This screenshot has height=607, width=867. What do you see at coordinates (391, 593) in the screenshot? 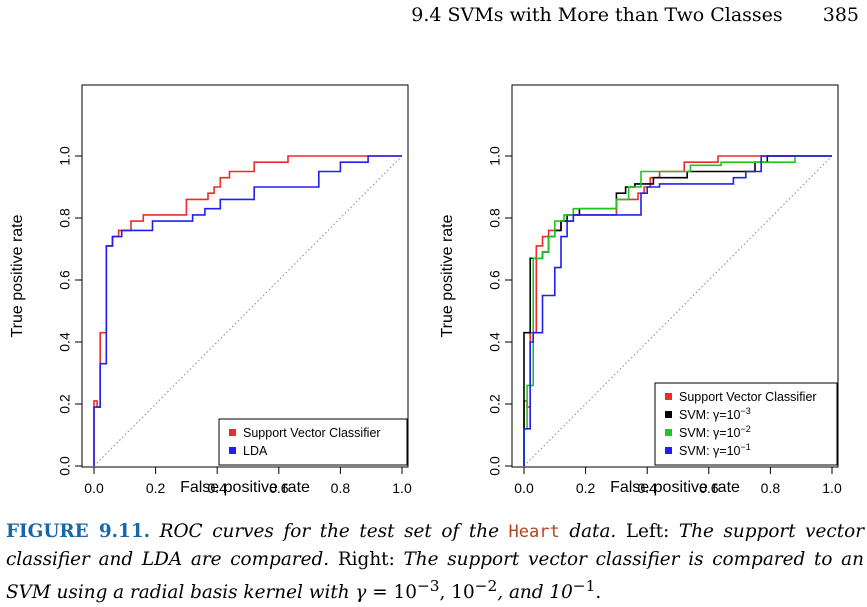
I see `caption-eq: = 10` at bounding box center [391, 593].